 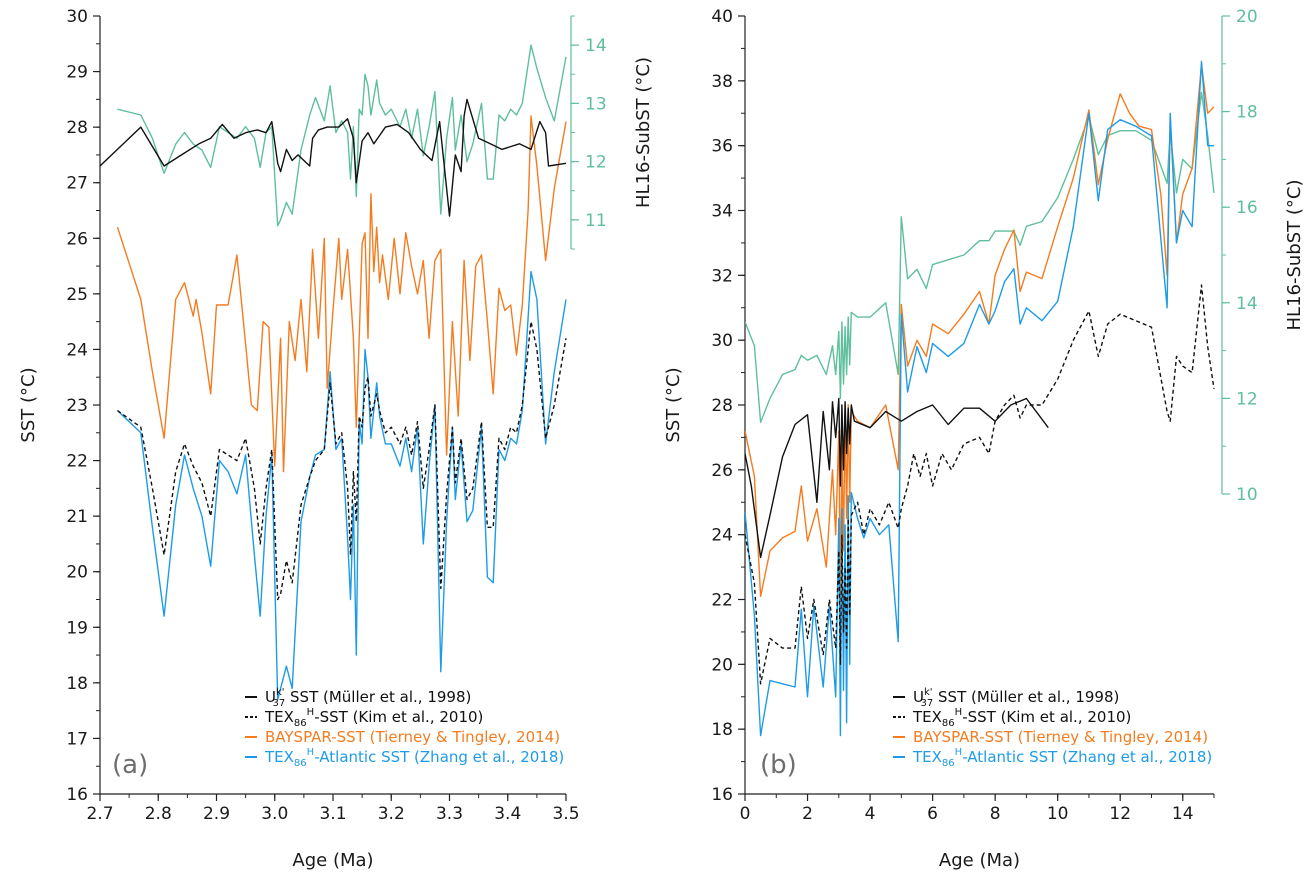 I want to click on x-tick-label: 14, so click(x=1183, y=814).